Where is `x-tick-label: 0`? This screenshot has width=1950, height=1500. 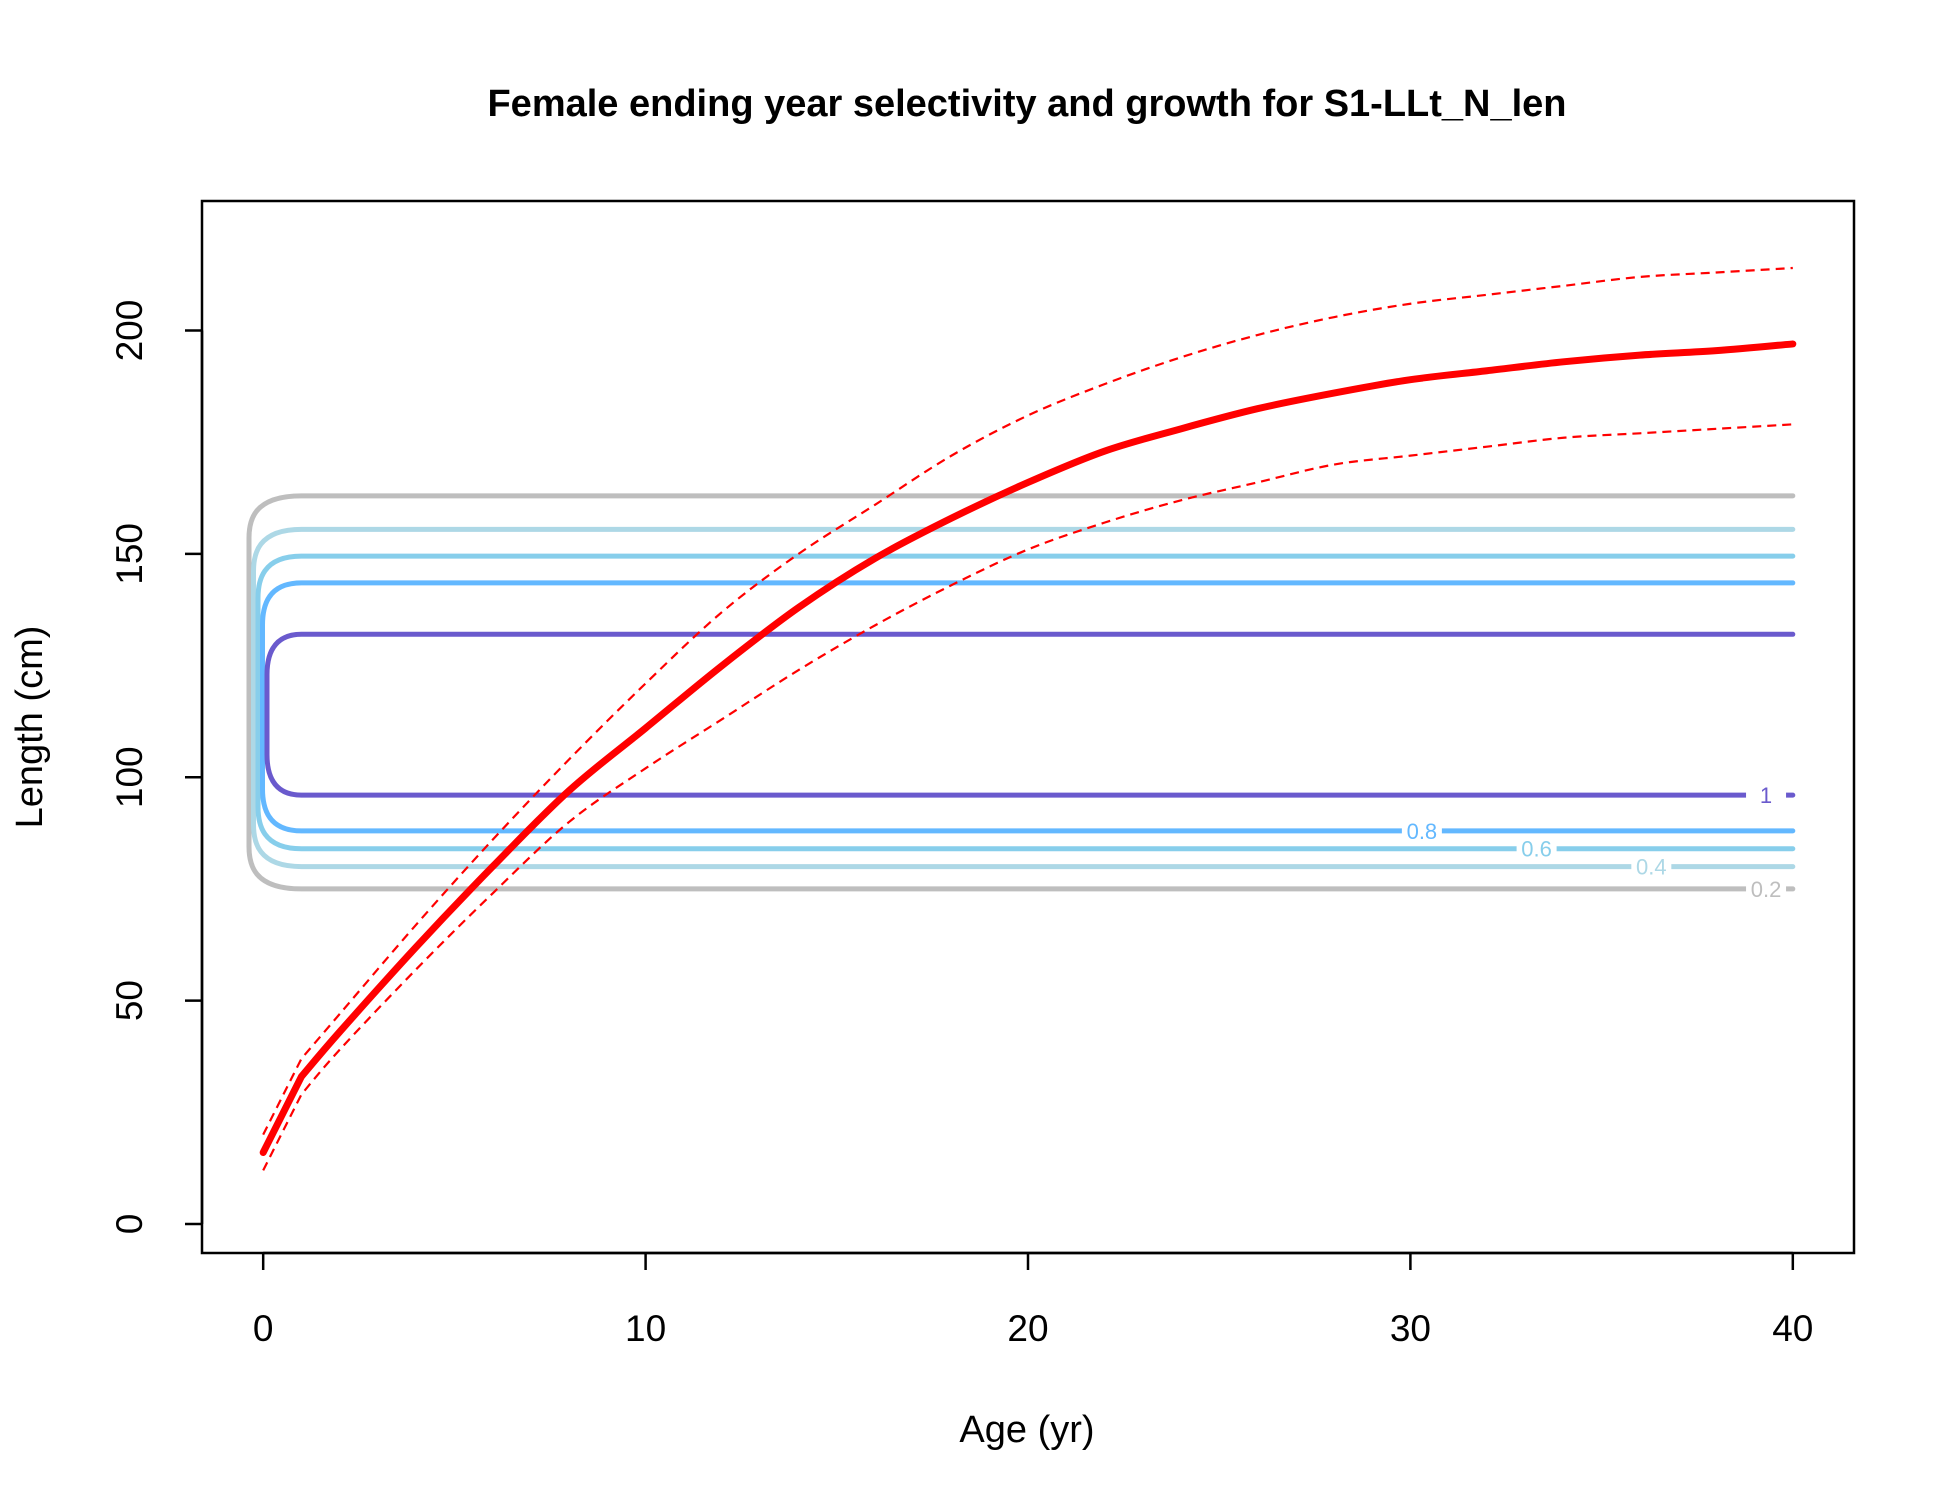
x-tick-label: 0 is located at coordinates (263, 1328).